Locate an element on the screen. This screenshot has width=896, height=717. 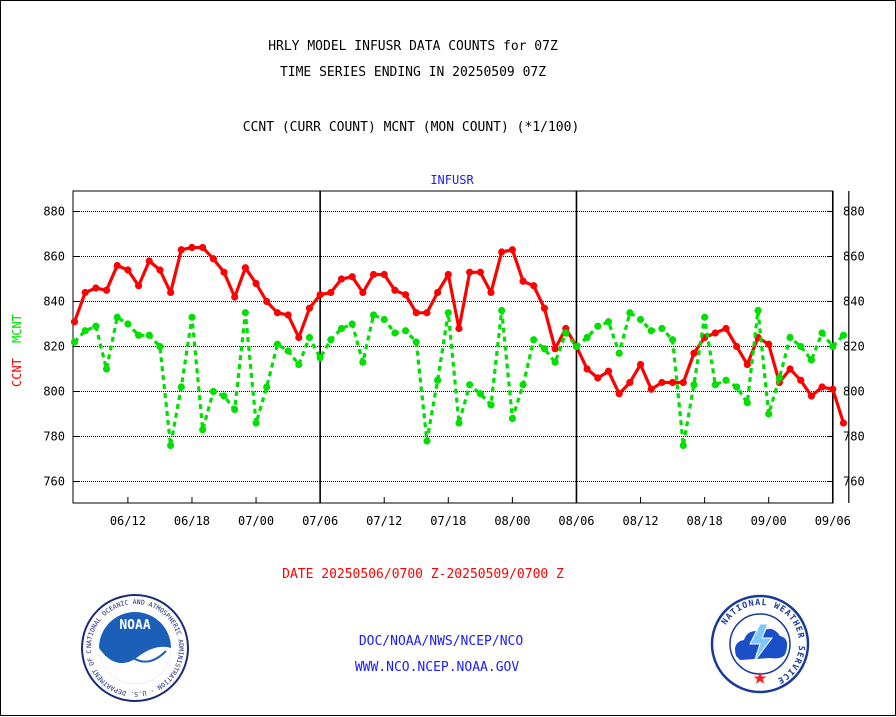
website-link: WWW.NCO.NCEP.NOAA.GOV is located at coordinates (437, 667).